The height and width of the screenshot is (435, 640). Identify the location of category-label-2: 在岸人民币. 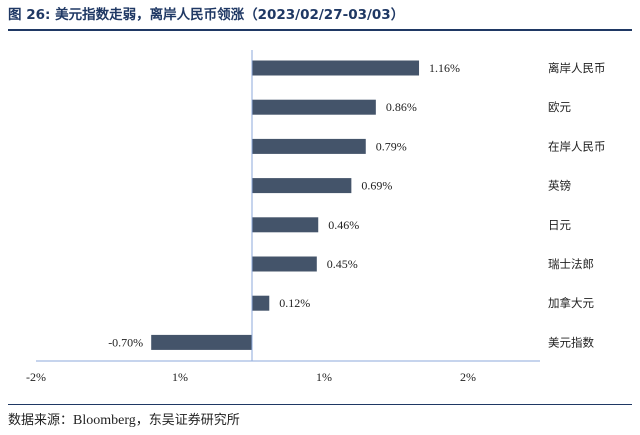
(577, 146).